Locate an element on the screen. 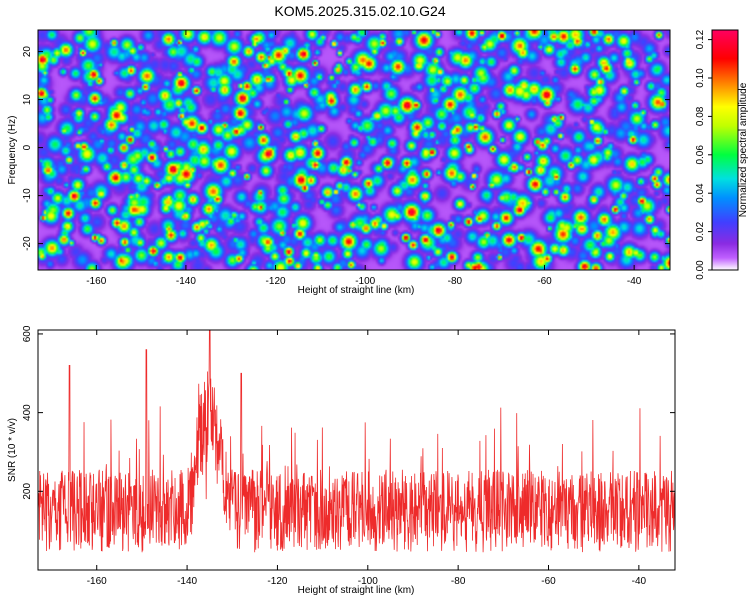 Image resolution: width=750 pixels, height=600 pixels. snr-x-tick-label: -140 is located at coordinates (187, 581).